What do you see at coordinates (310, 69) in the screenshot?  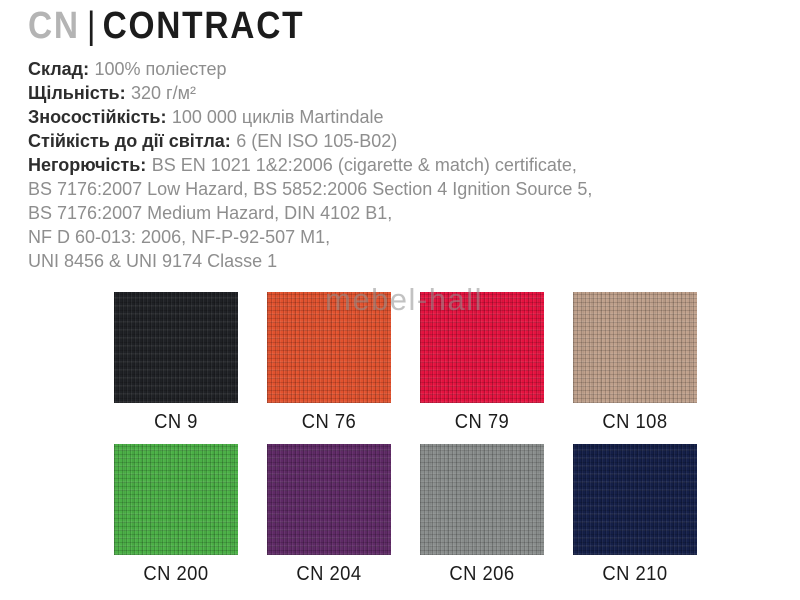 I see `spec-line-composition: Склад: 100% поліестер` at bounding box center [310, 69].